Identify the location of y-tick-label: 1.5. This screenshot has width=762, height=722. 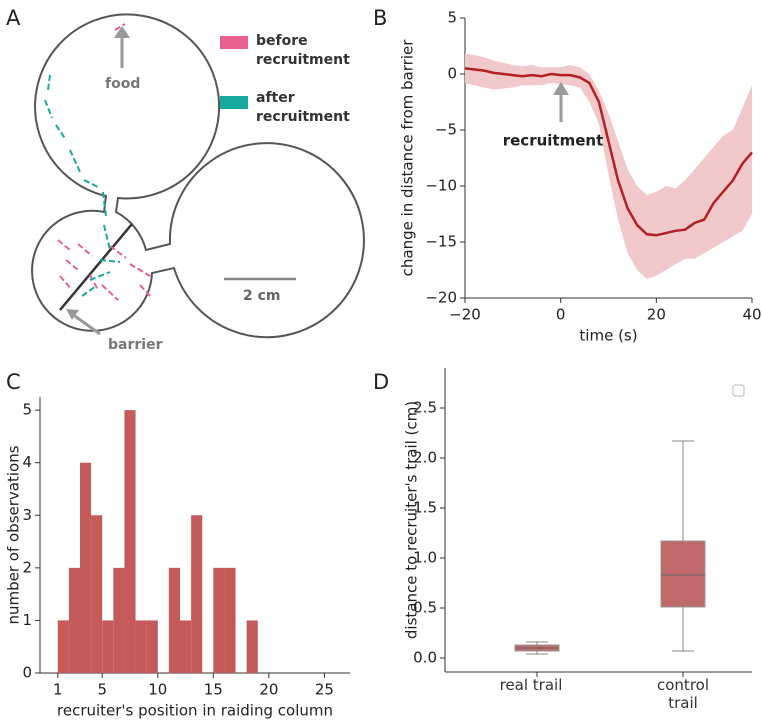
(425, 508).